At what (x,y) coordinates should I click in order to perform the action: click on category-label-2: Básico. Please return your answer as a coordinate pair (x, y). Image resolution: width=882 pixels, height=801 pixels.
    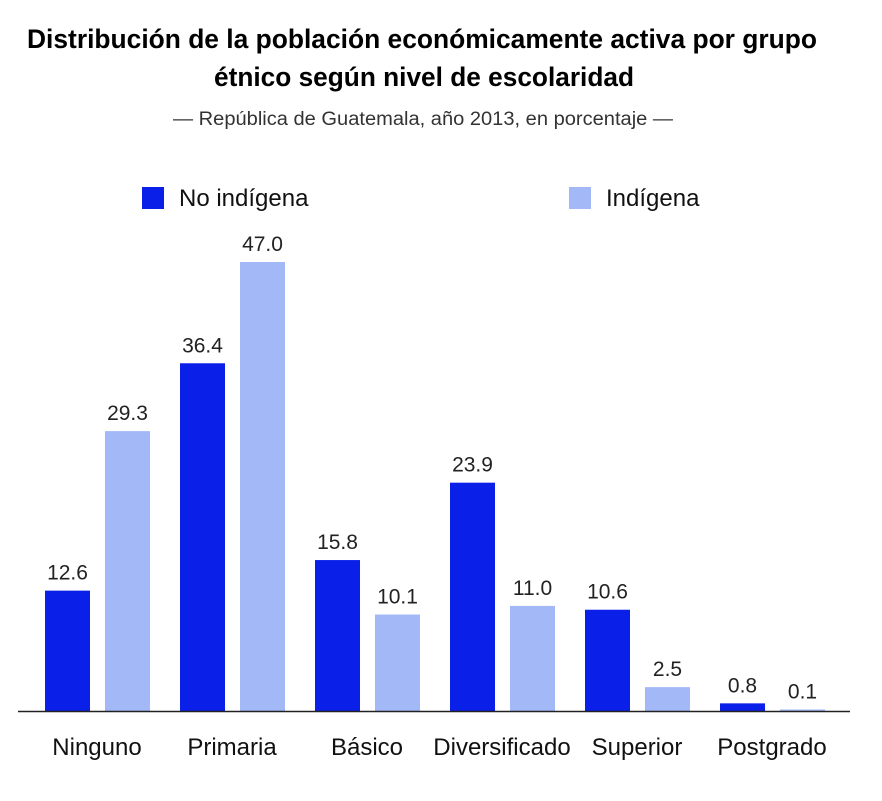
    Looking at the image, I should click on (367, 747).